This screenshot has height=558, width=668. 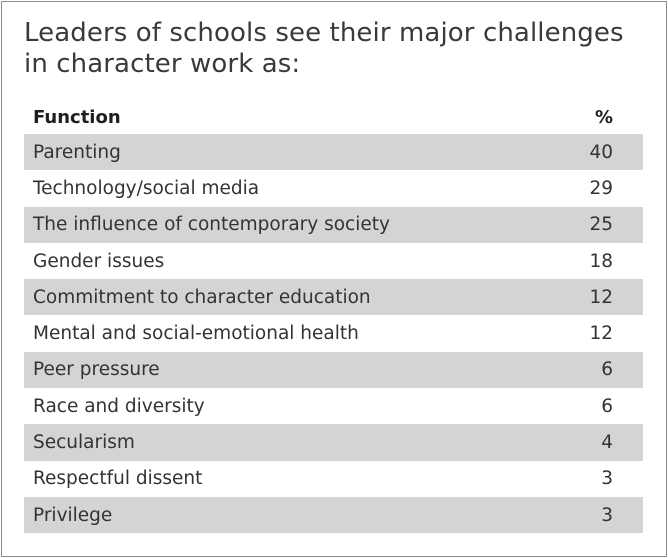 What do you see at coordinates (333, 188) in the screenshot?
I see `table-row: Technology/social media 29` at bounding box center [333, 188].